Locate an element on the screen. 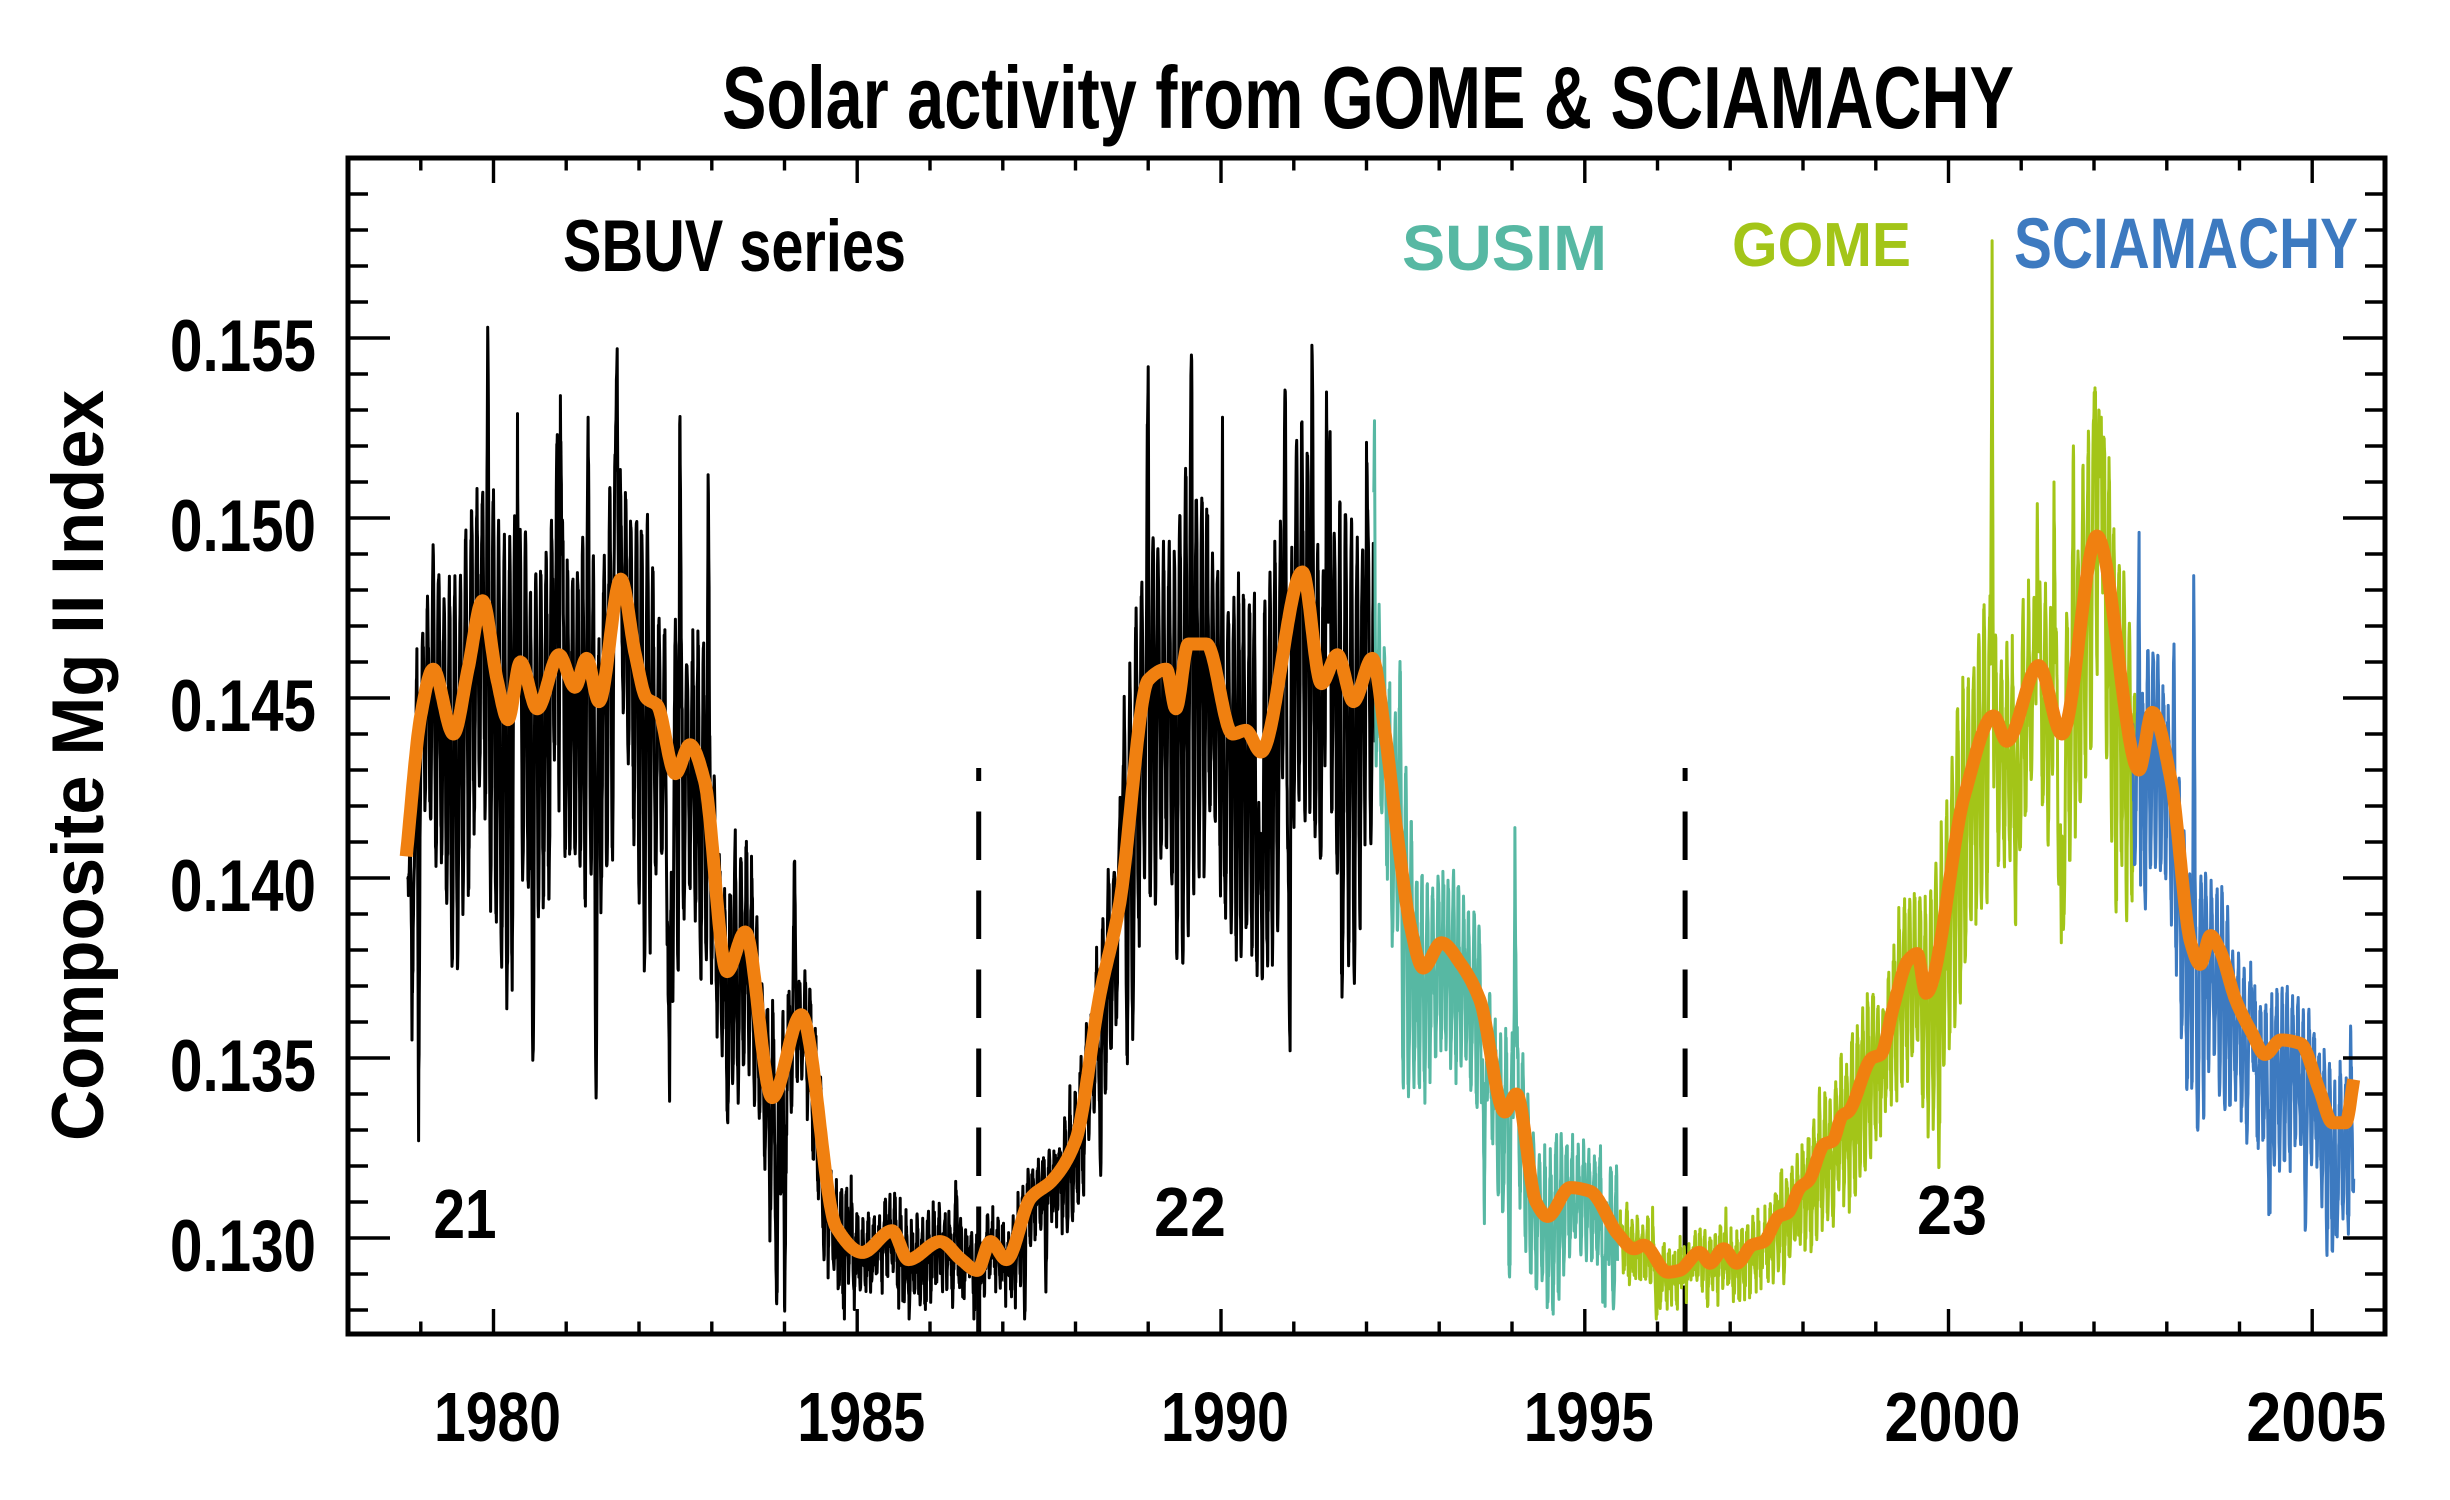  svg-text: 1990 is located at coordinates (1225, 1417).